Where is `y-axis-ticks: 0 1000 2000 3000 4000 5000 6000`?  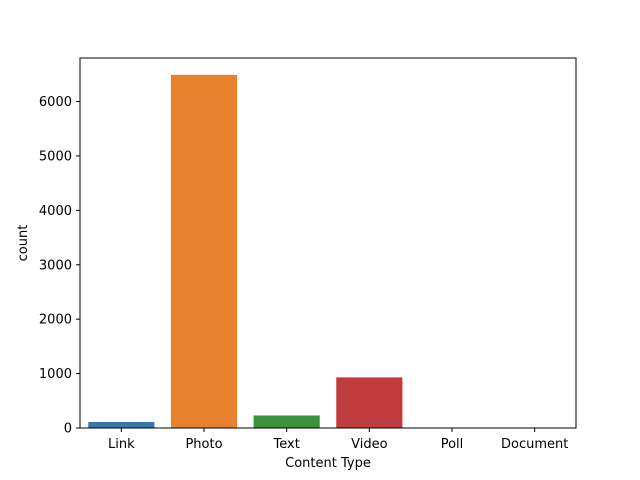 y-axis-ticks: 0 1000 2000 3000 4000 5000 6000 is located at coordinates (59, 266).